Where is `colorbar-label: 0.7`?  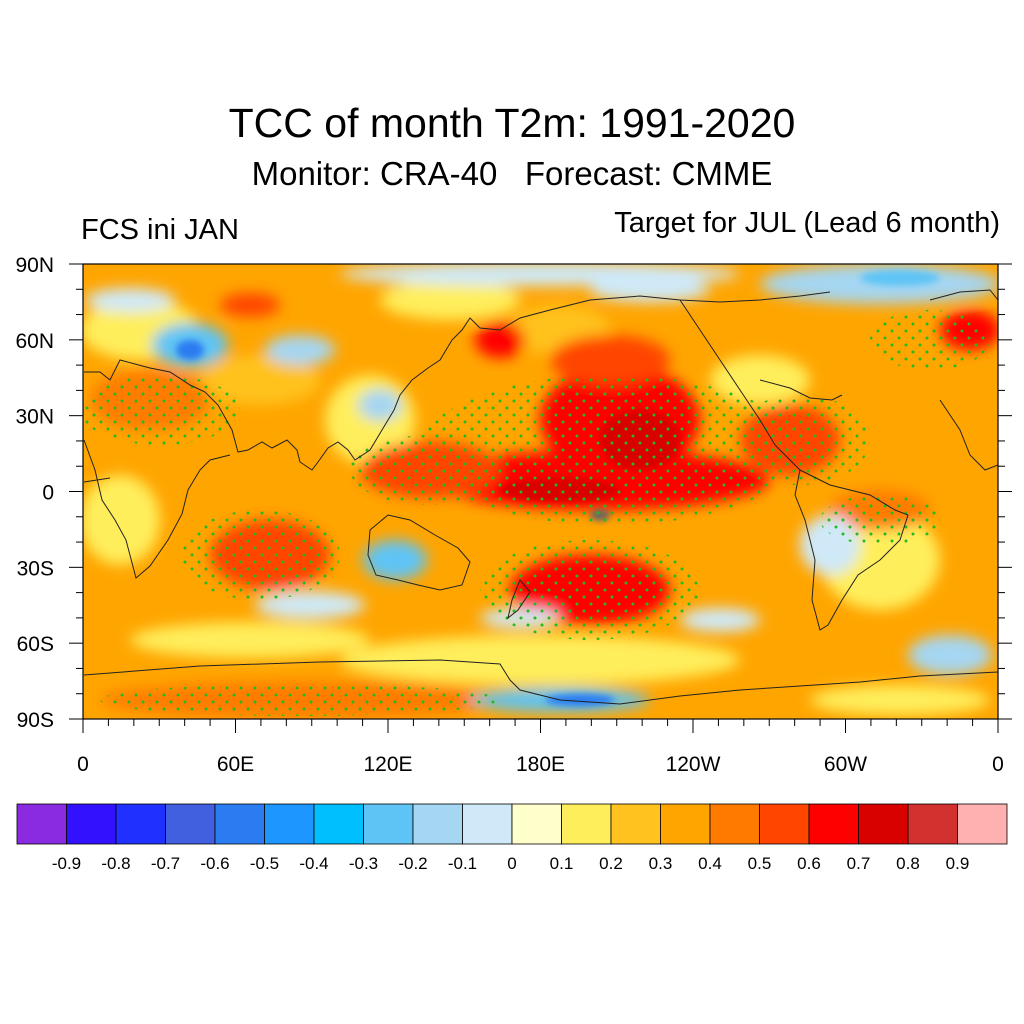
colorbar-label: 0.7 is located at coordinates (859, 863).